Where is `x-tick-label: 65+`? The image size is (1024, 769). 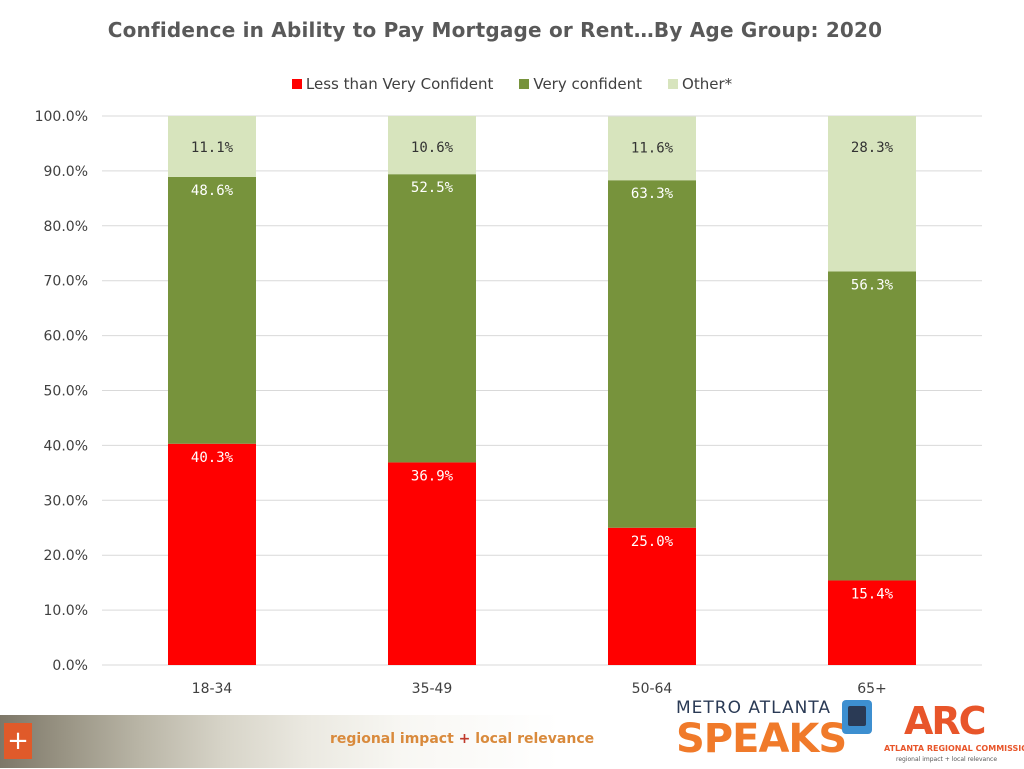
x-tick-label: 65+ is located at coordinates (872, 689).